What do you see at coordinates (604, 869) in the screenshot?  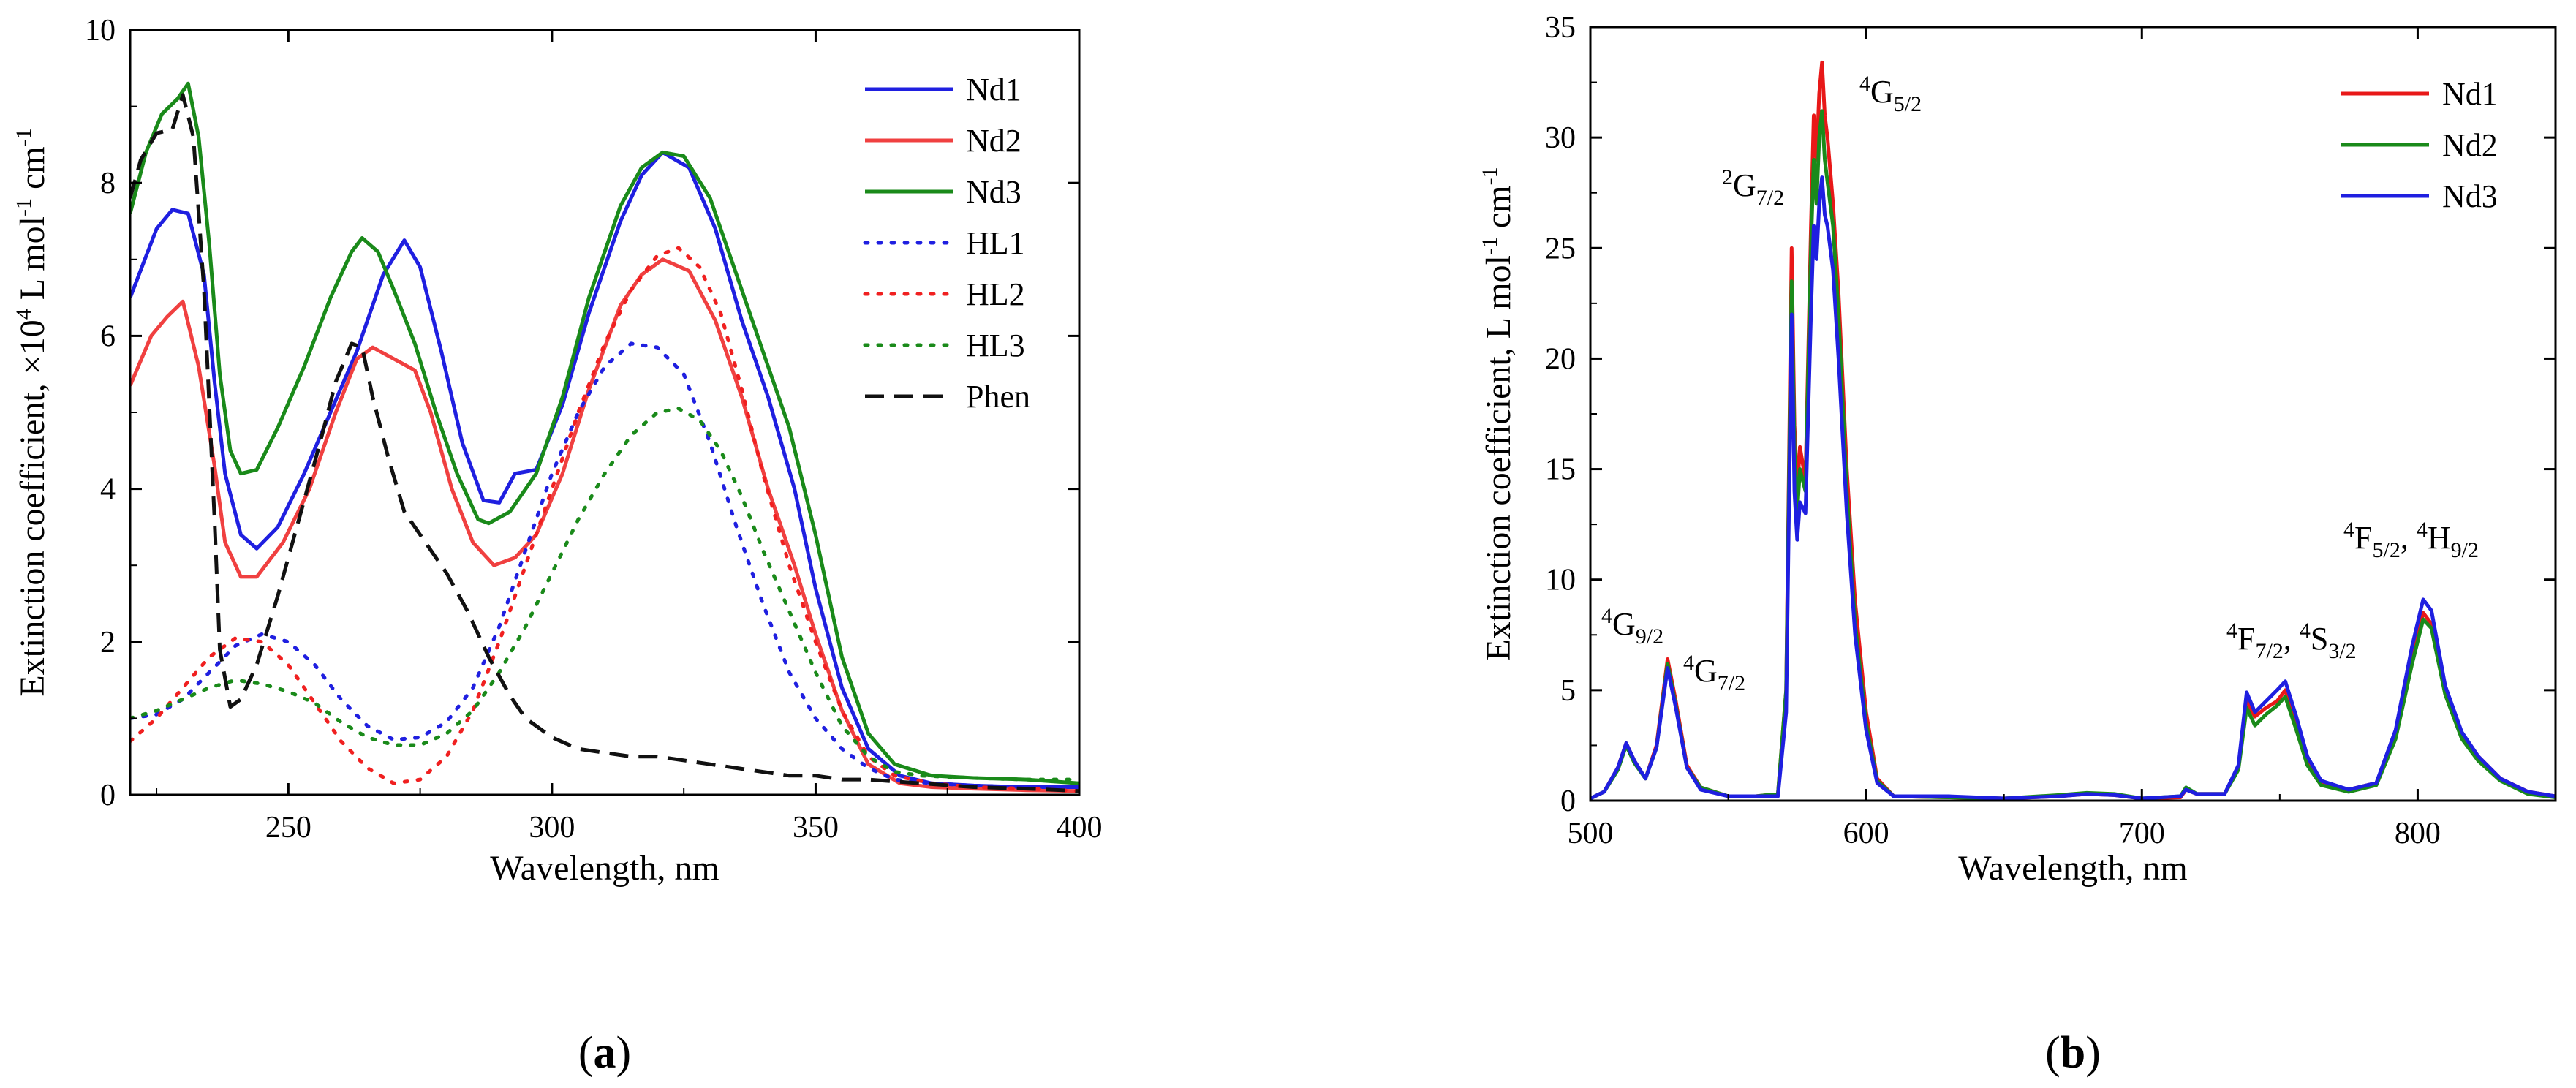 I see `chart-a-xlabel: Wavelength, nm` at bounding box center [604, 869].